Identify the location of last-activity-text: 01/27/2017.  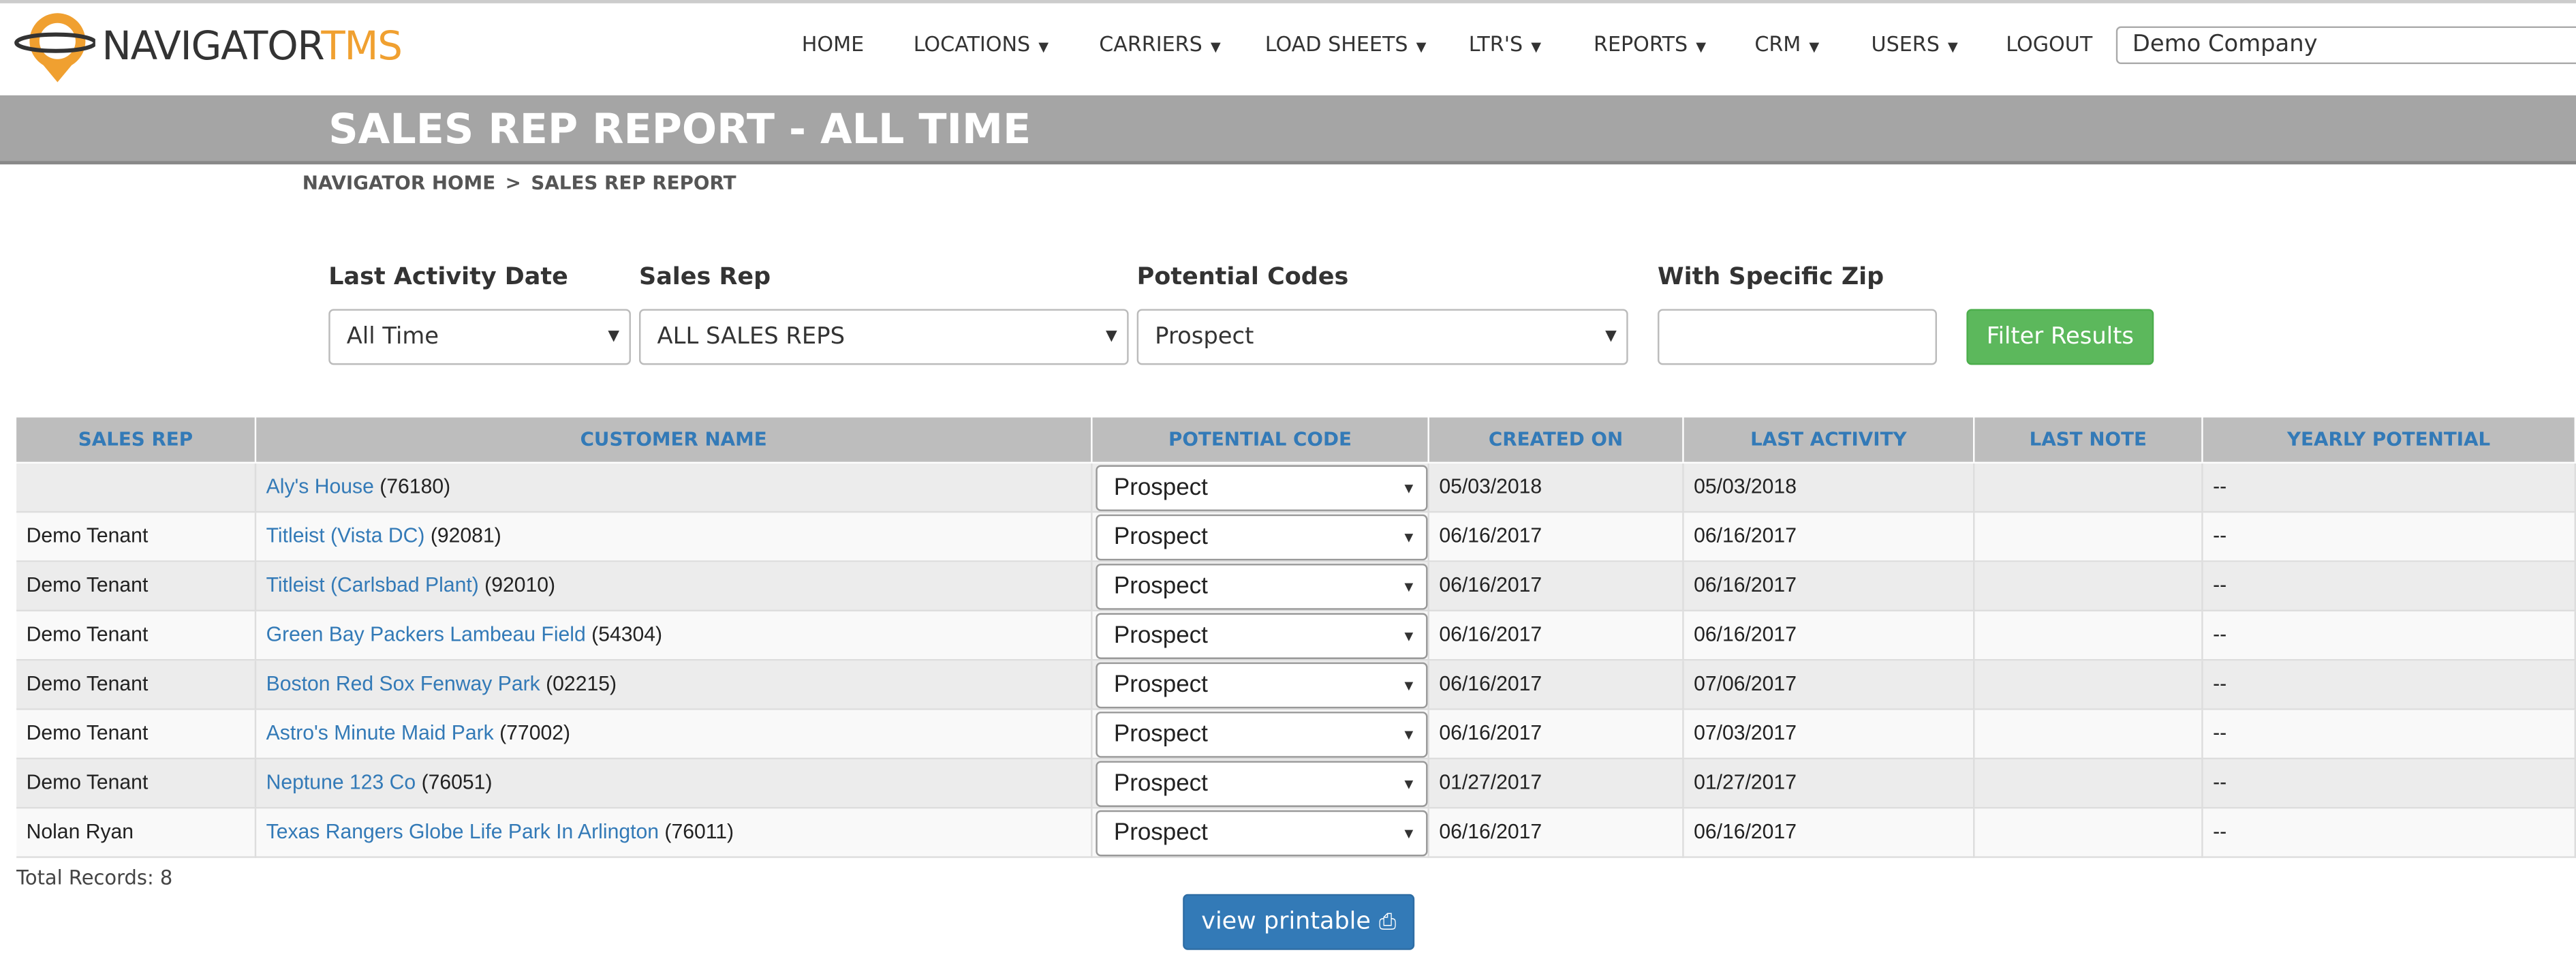
(1745, 782).